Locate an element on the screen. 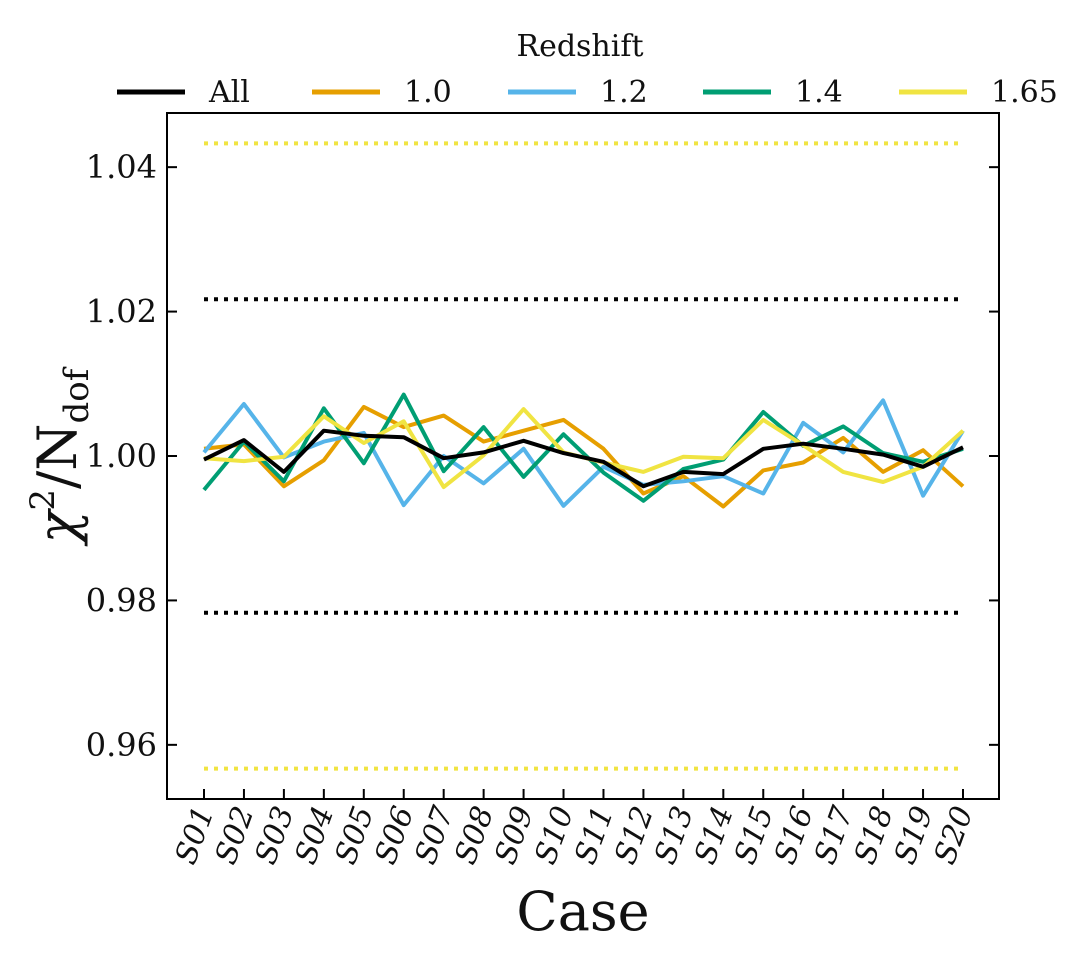  legend-label-1-4: 1.4 is located at coordinates (819, 92).